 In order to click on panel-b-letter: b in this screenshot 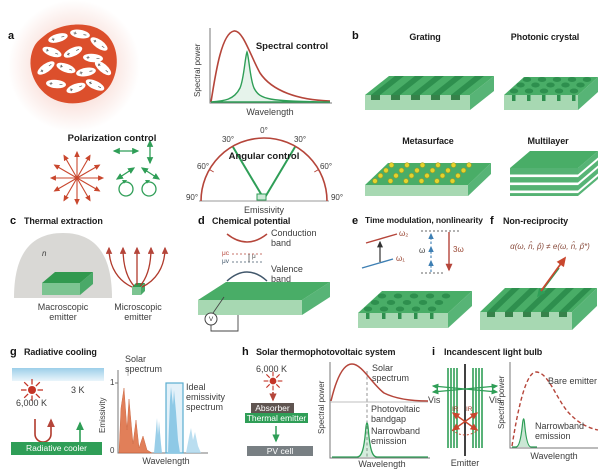, I will do `click(355, 36)`.